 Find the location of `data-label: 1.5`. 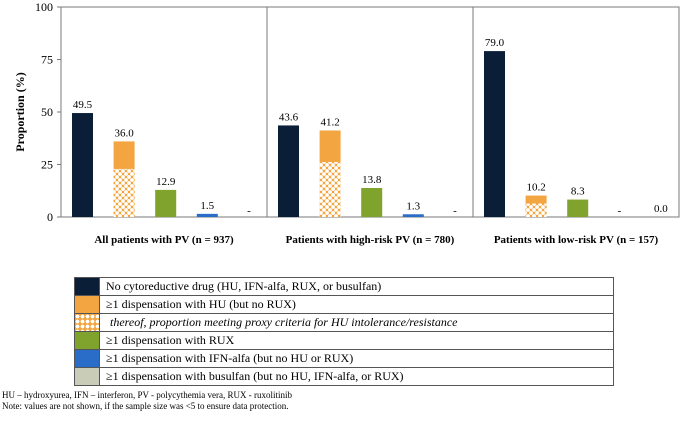

data-label: 1.5 is located at coordinates (207, 206).